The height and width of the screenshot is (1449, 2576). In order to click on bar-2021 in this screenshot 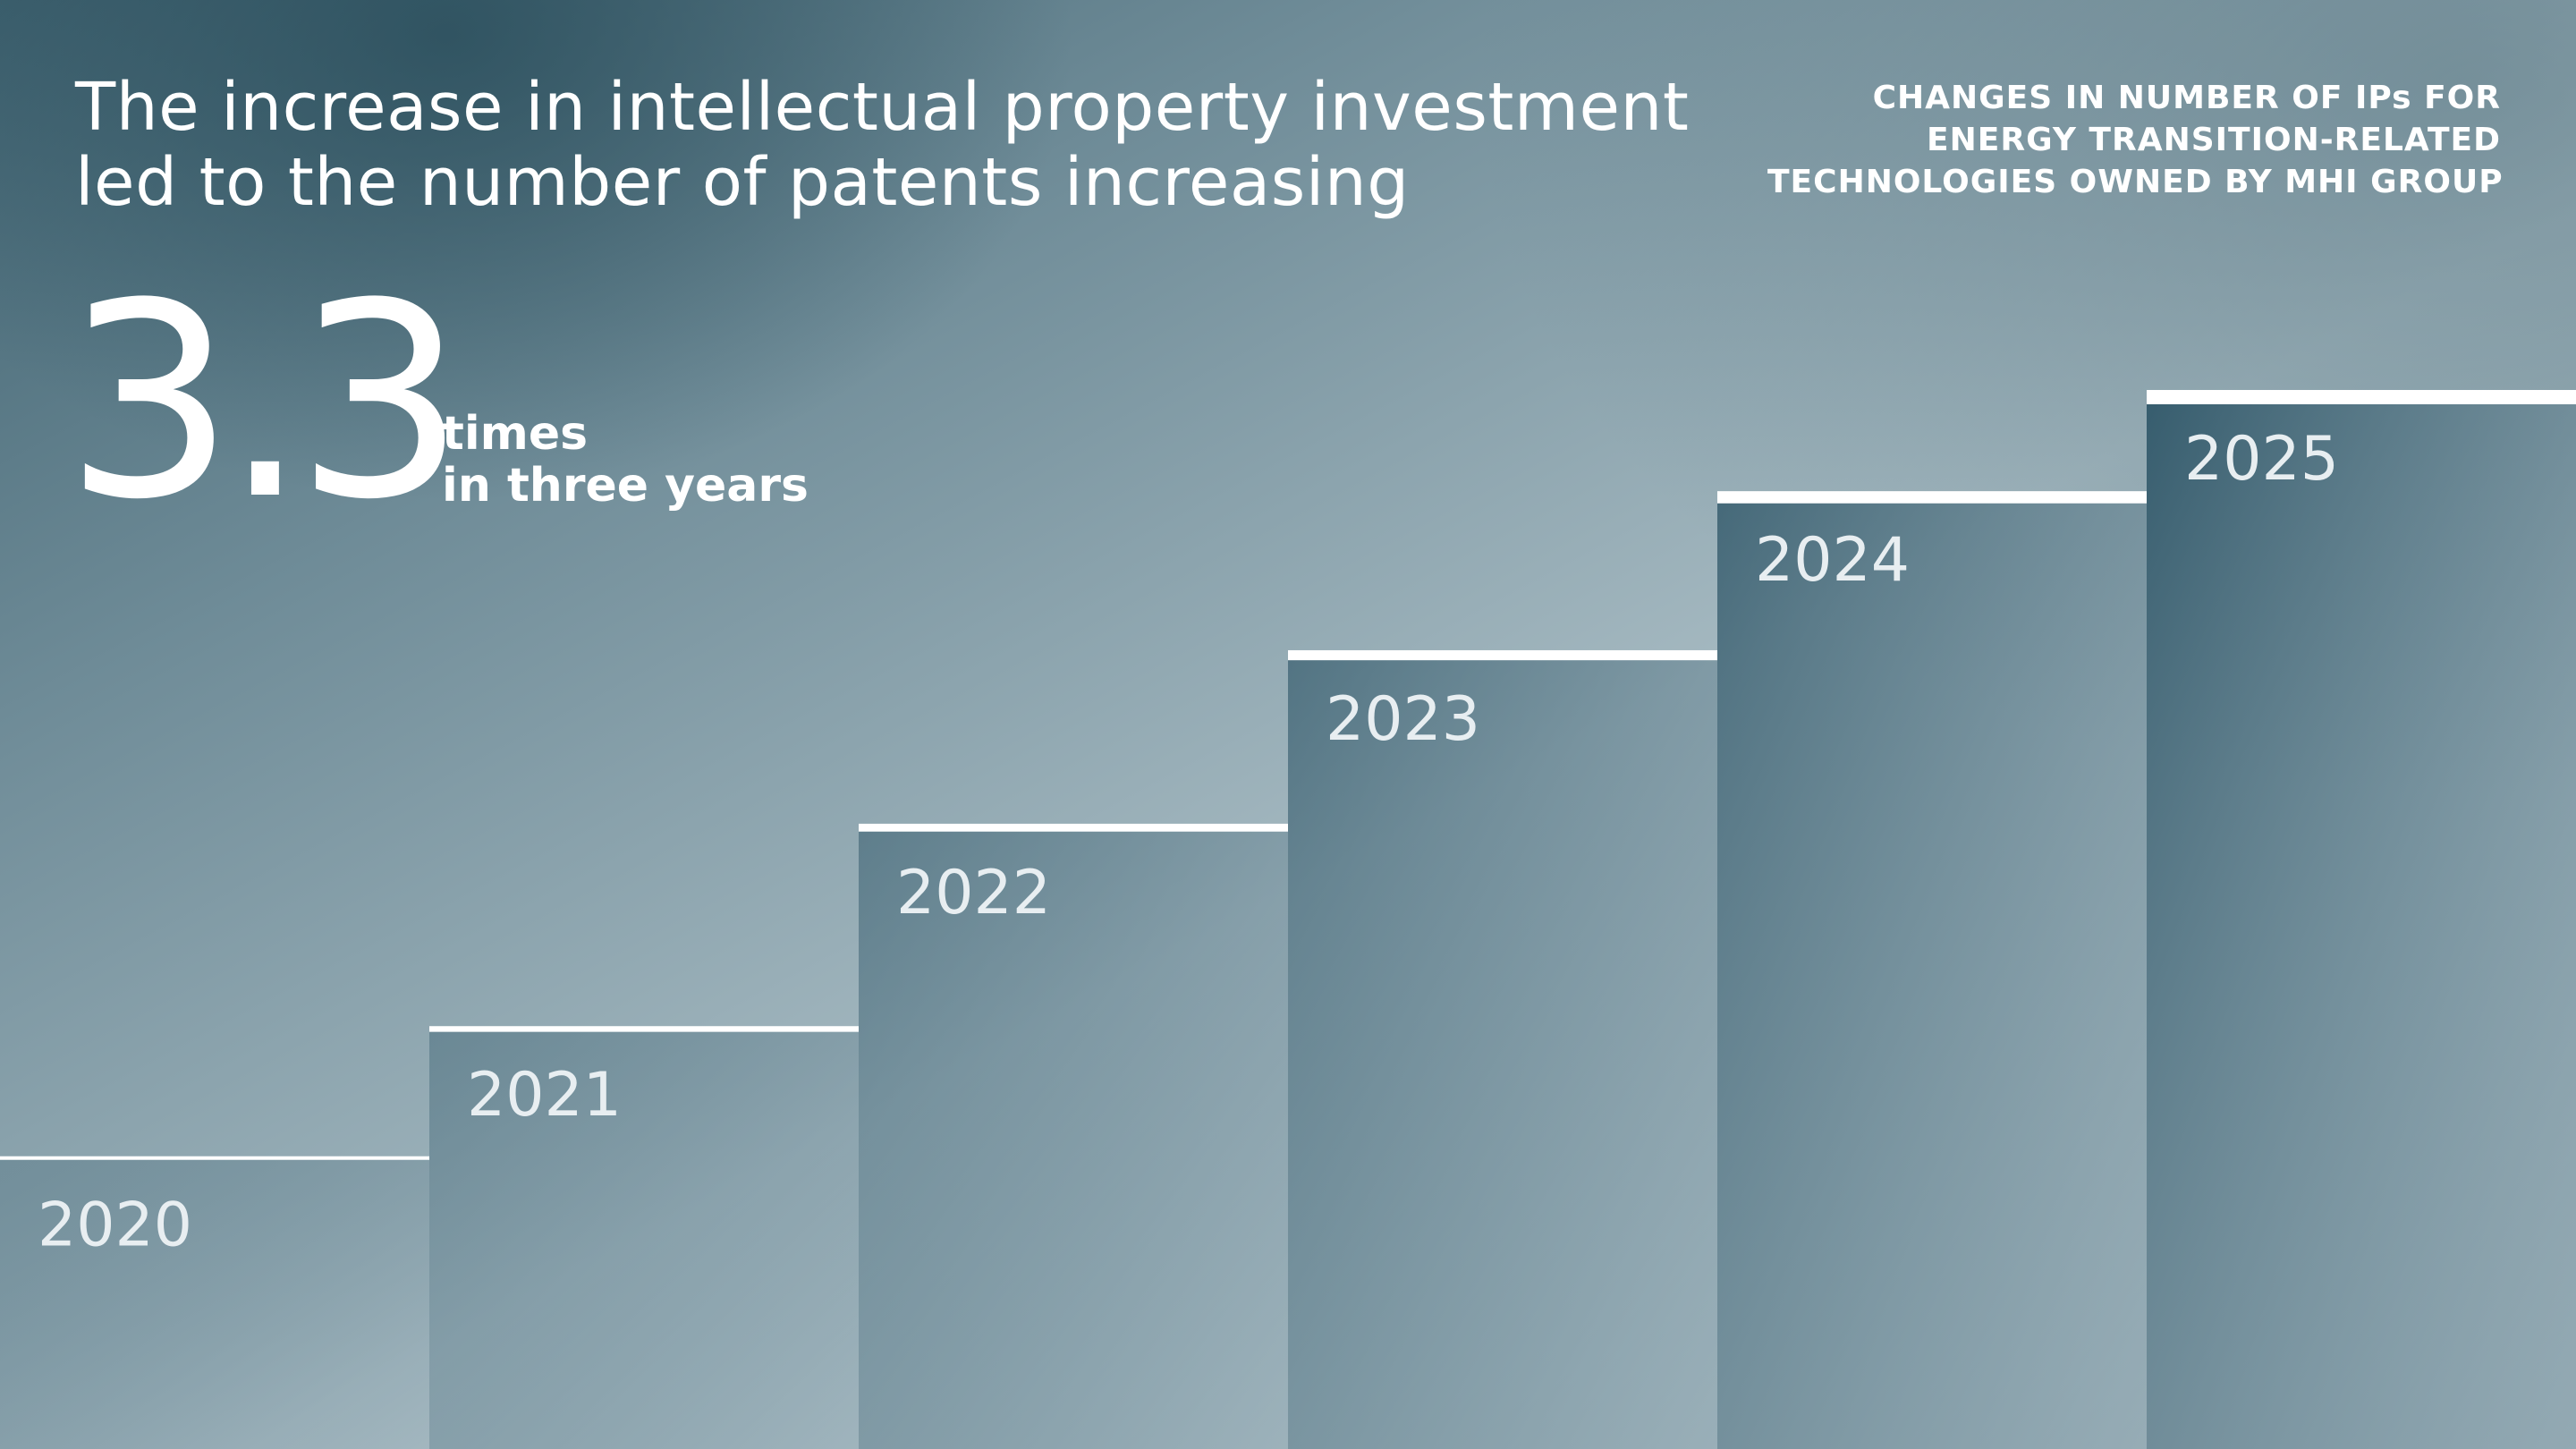, I will do `click(644, 1239)`.